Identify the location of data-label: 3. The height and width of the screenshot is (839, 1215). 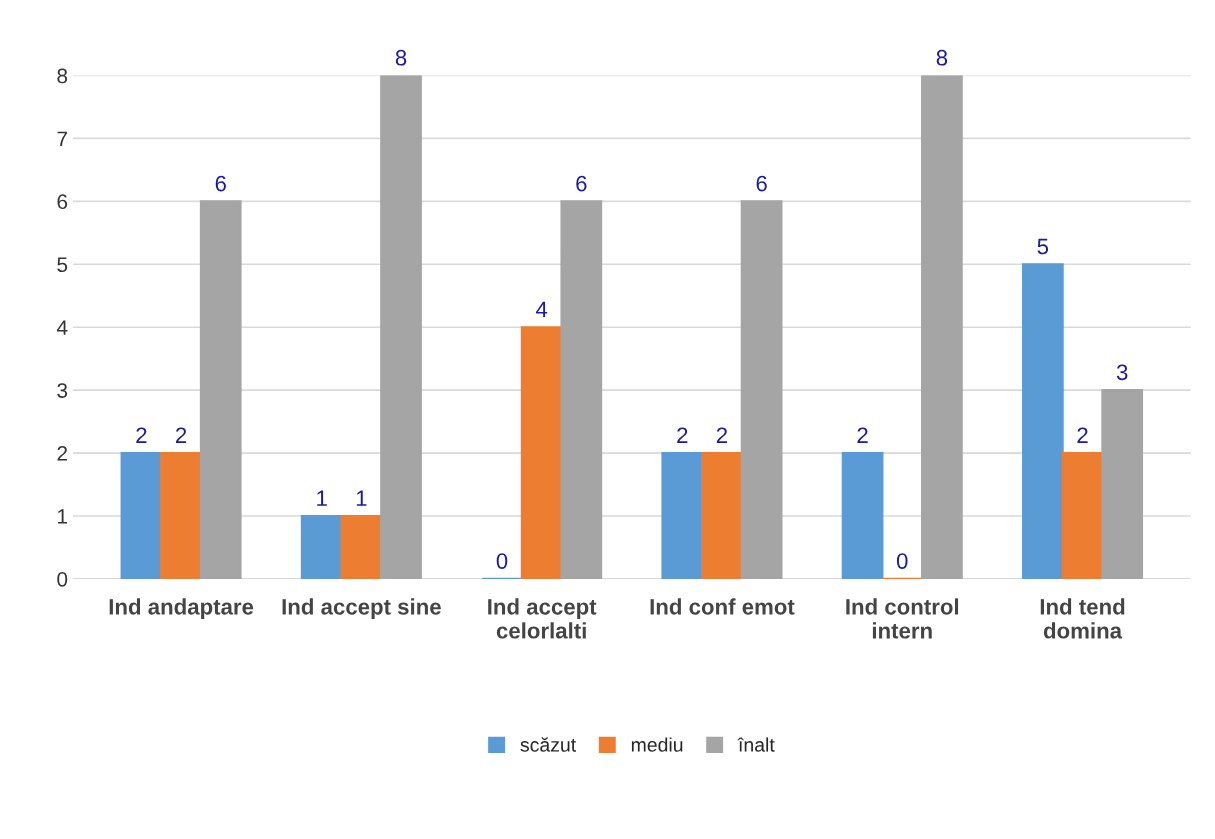
(1122, 372).